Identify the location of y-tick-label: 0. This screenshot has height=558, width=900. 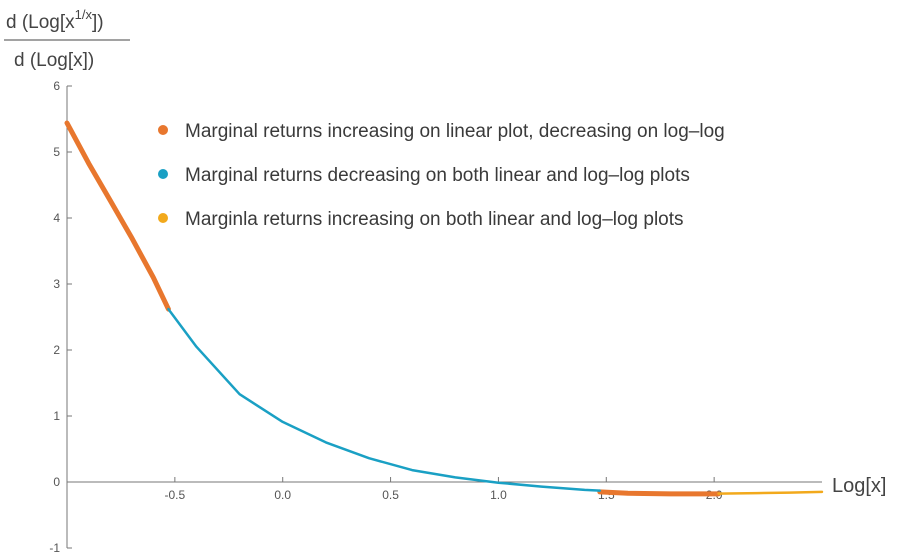
(56, 482).